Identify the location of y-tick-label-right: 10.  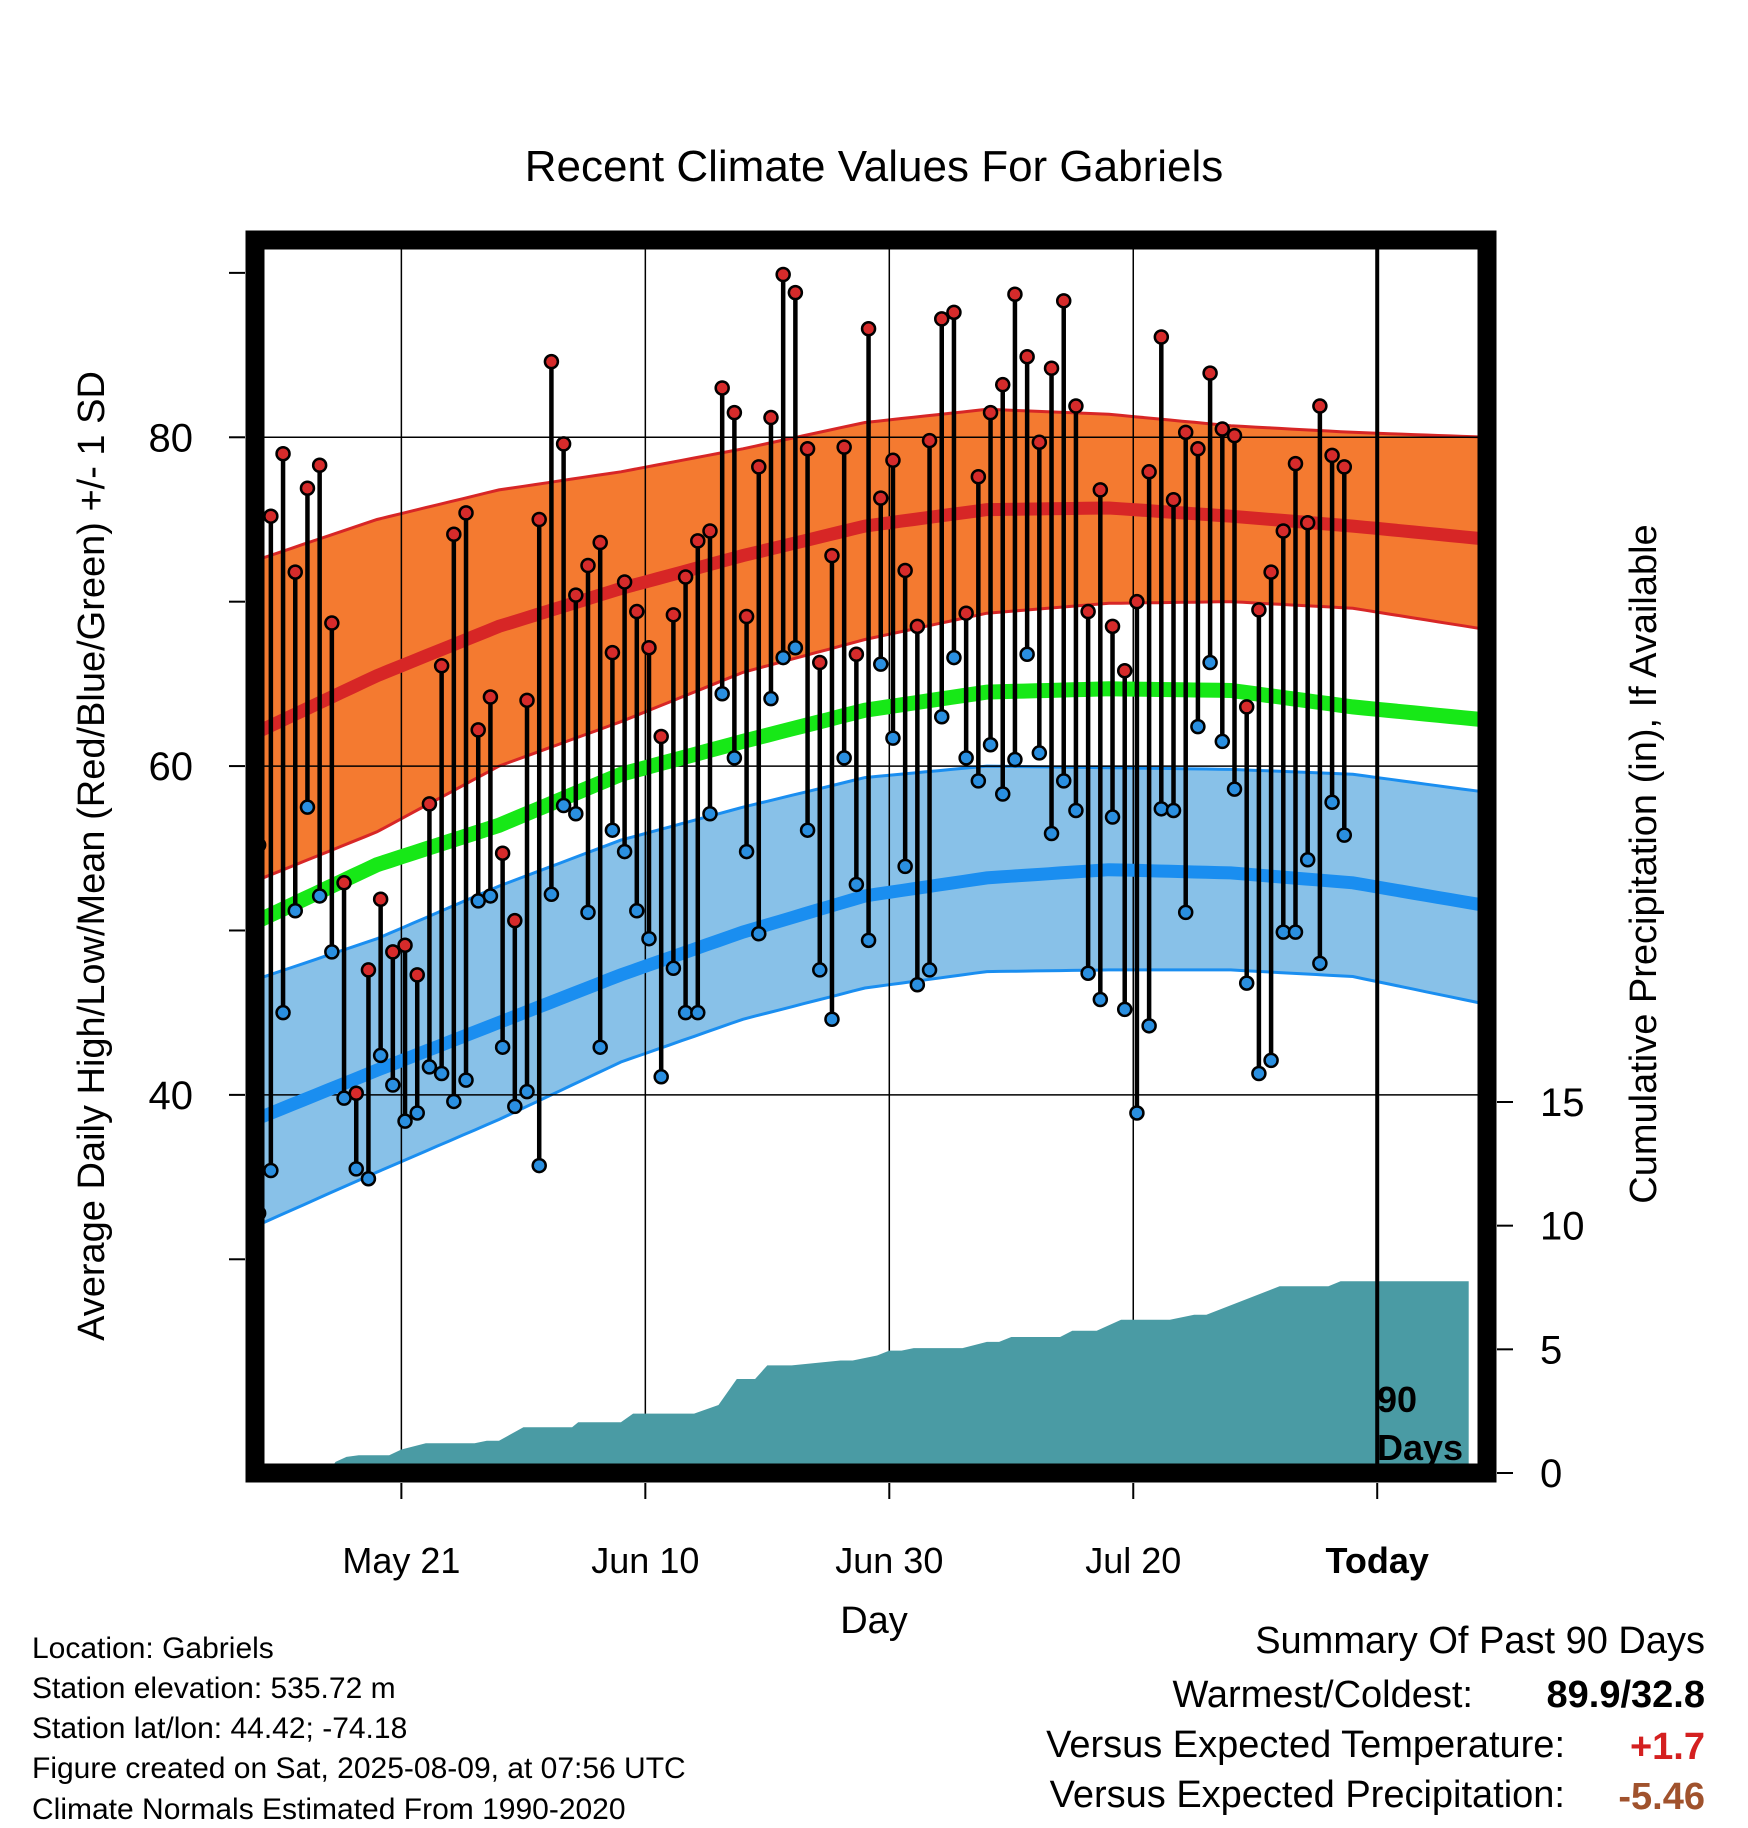
(1562, 1227).